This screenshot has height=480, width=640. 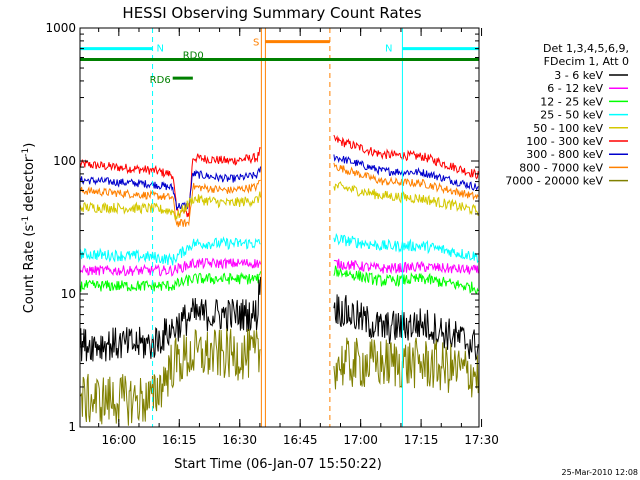 I want to click on series-12-25-kev, so click(x=279, y=280).